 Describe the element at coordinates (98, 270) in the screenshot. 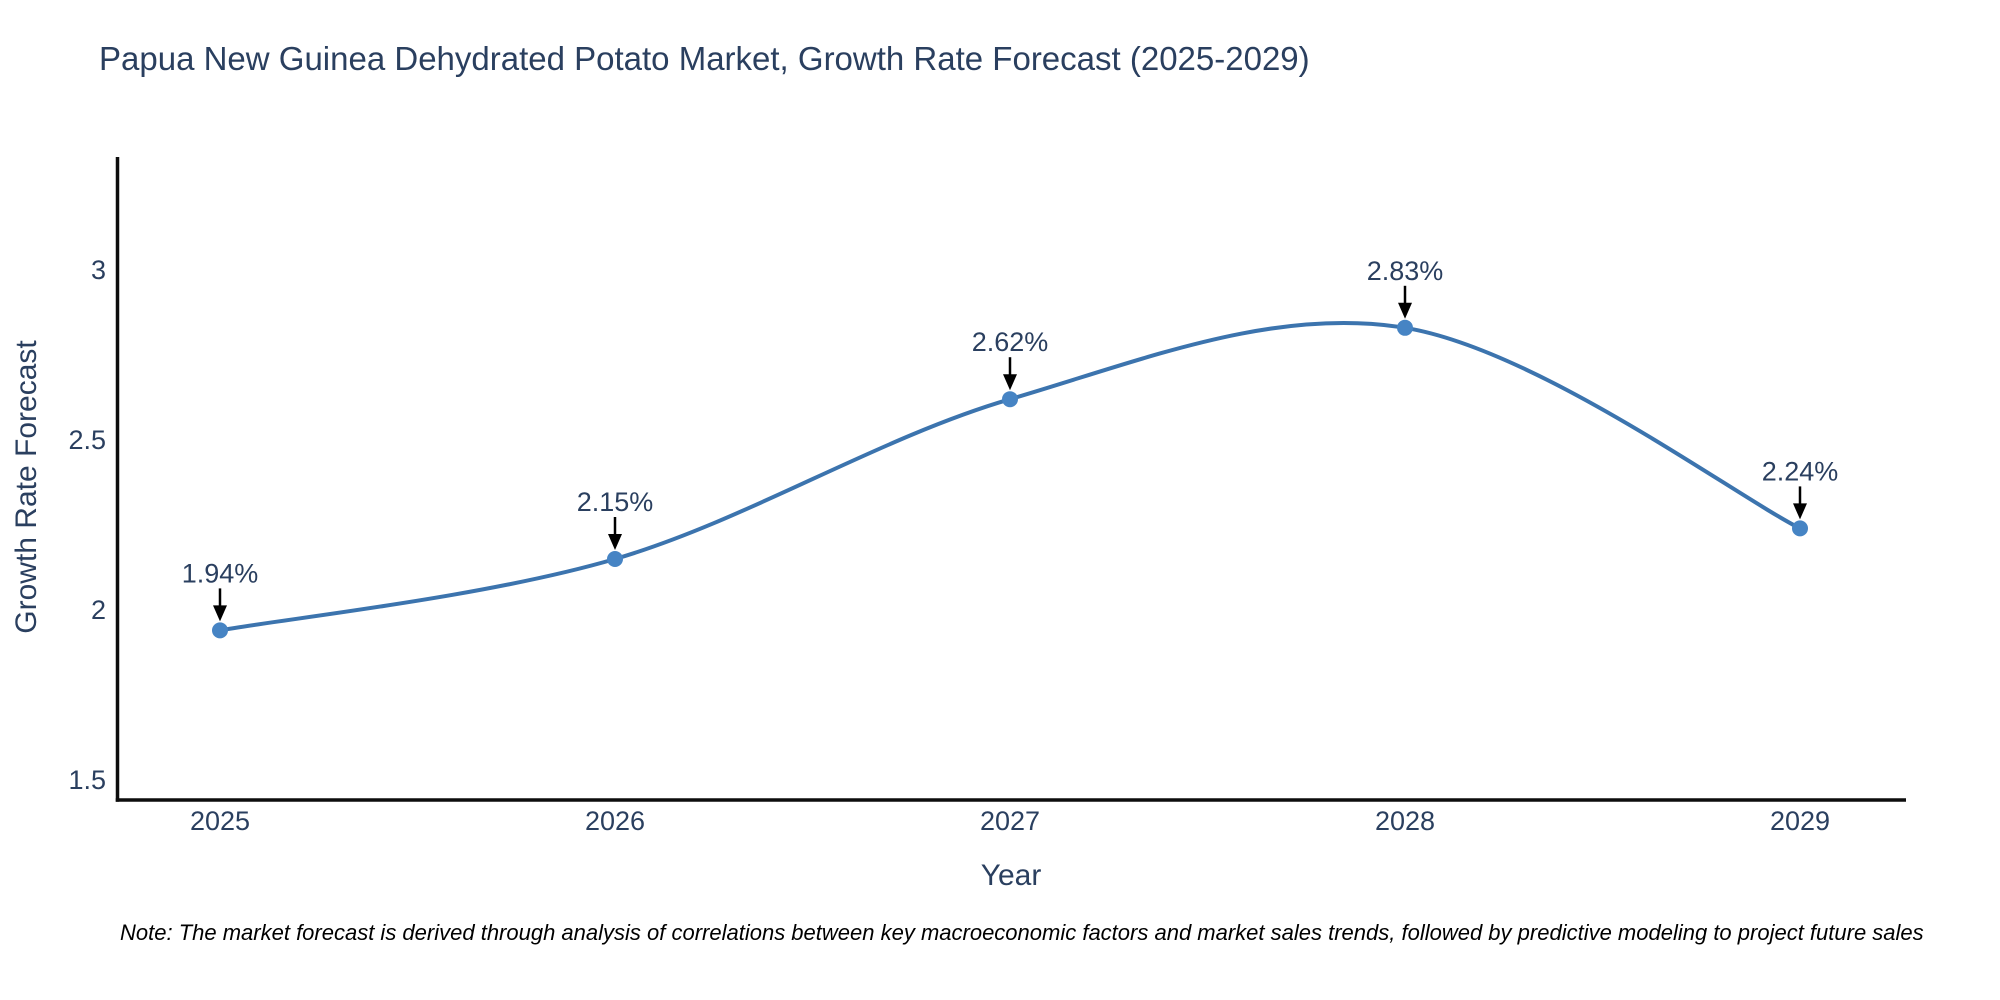

I see `y-axis-tick-label: 3` at that location.